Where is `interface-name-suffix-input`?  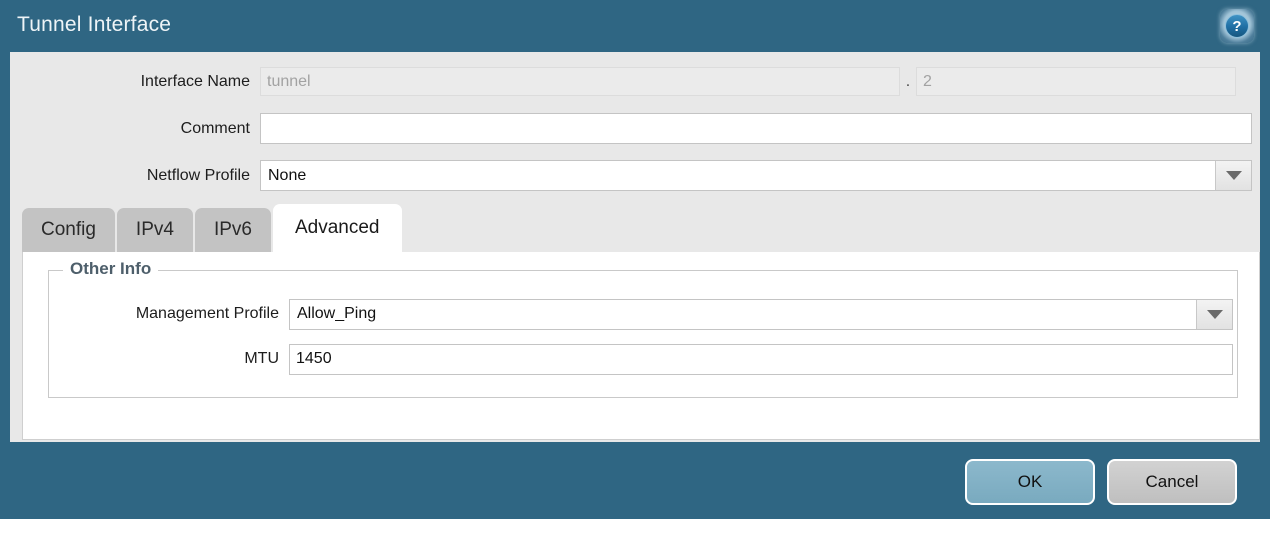
interface-name-suffix-input is located at coordinates (1076, 81).